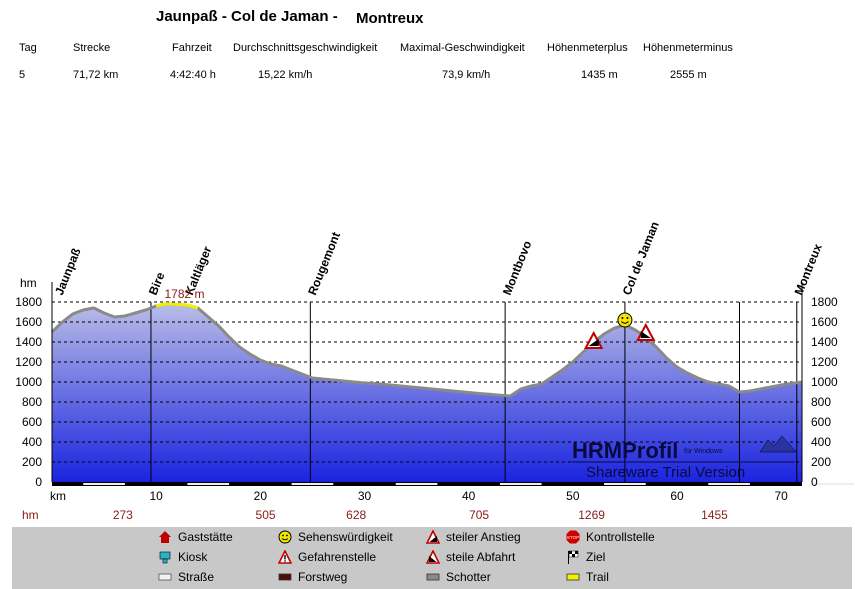  What do you see at coordinates (193, 557) in the screenshot?
I see `legend-label: Kiosk` at bounding box center [193, 557].